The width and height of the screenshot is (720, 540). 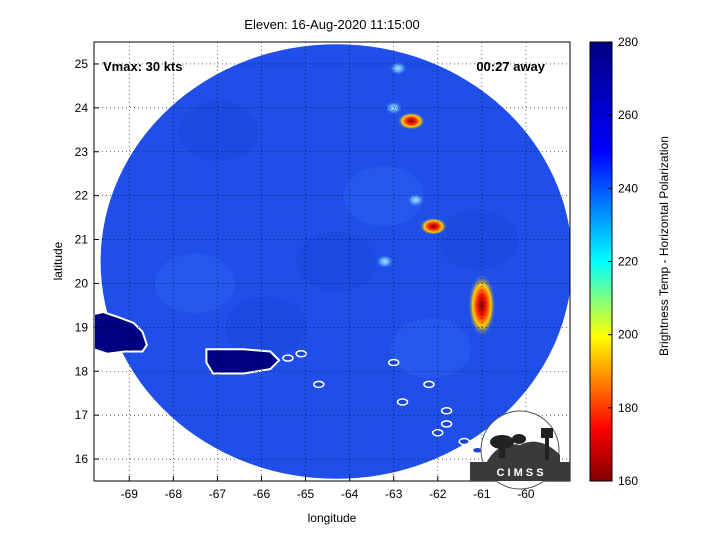 I want to click on y-tick-label: 17, so click(x=82, y=415).